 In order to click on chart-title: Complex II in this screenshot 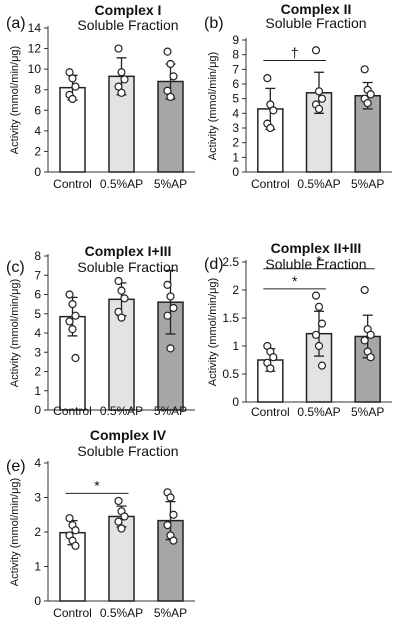, I will do `click(316, 9)`.